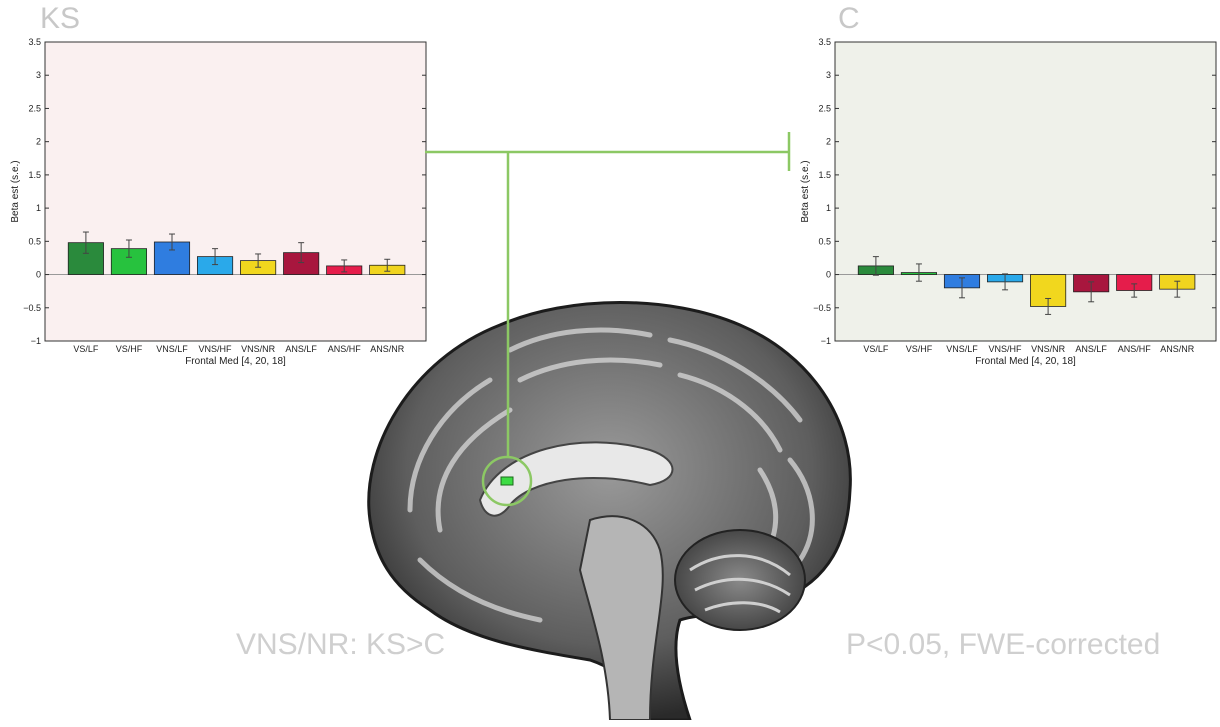 This screenshot has width=1220, height=727. What do you see at coordinates (60, 18) in the screenshot?
I see `panel-title-ks: KS` at bounding box center [60, 18].